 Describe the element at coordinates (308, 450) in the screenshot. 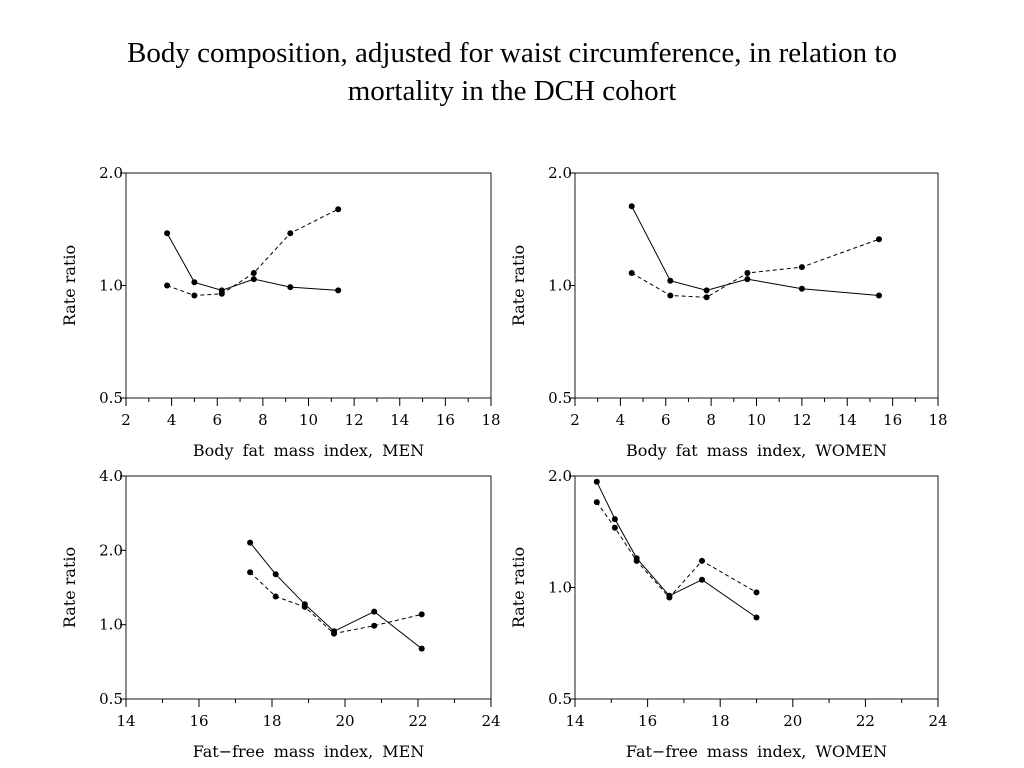

I see `x-axis-label: Body fat mass index, MEN` at that location.